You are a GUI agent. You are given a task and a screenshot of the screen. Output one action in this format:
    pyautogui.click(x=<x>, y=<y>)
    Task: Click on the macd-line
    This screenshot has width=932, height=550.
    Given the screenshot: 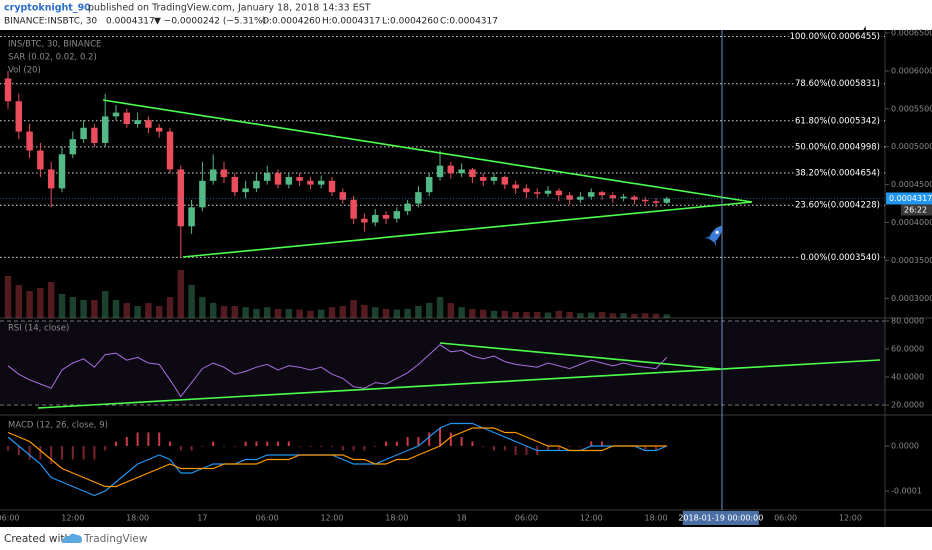 What is the action you would take?
    pyautogui.click(x=337, y=459)
    